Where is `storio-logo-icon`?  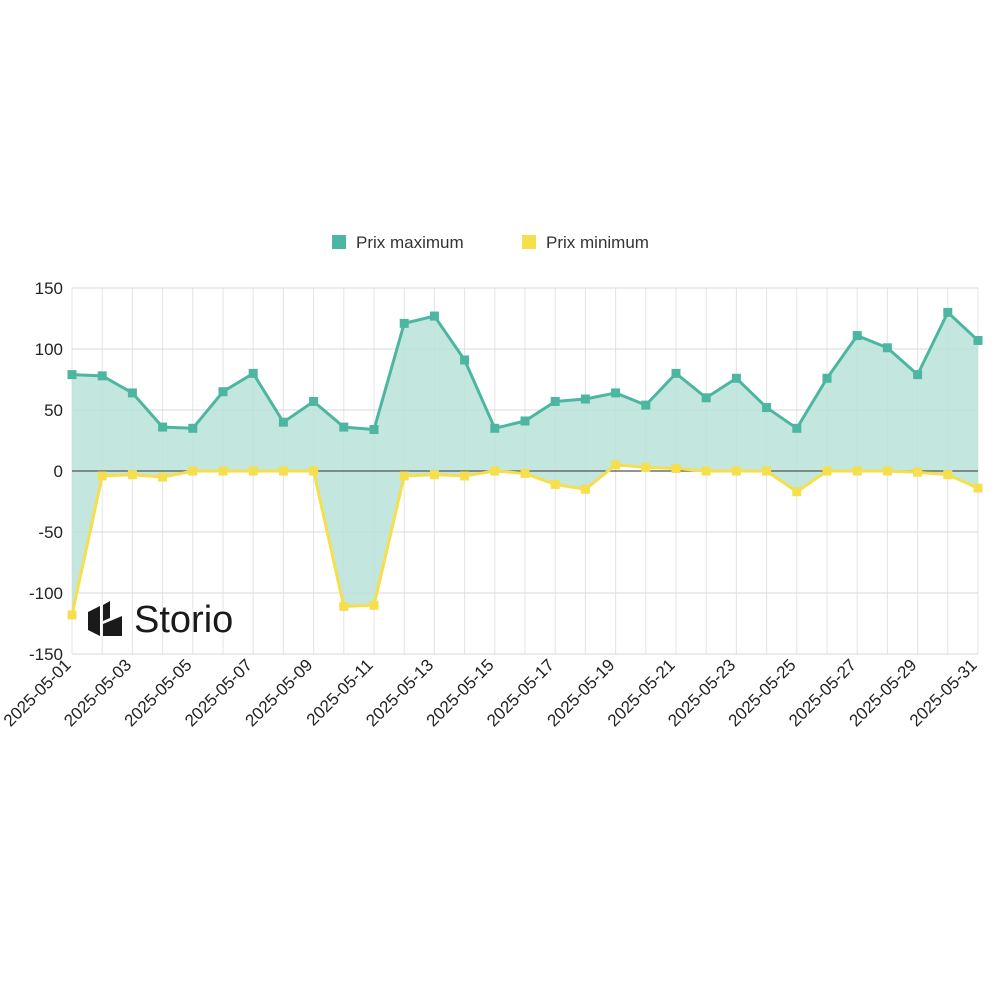 storio-logo-icon is located at coordinates (105, 618).